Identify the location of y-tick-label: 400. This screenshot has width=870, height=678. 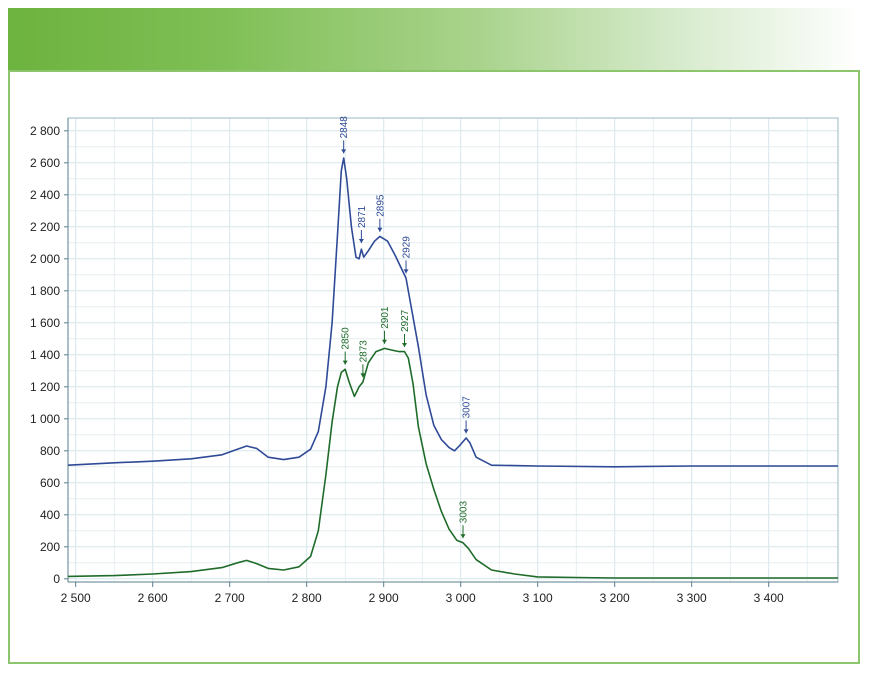
(50, 515).